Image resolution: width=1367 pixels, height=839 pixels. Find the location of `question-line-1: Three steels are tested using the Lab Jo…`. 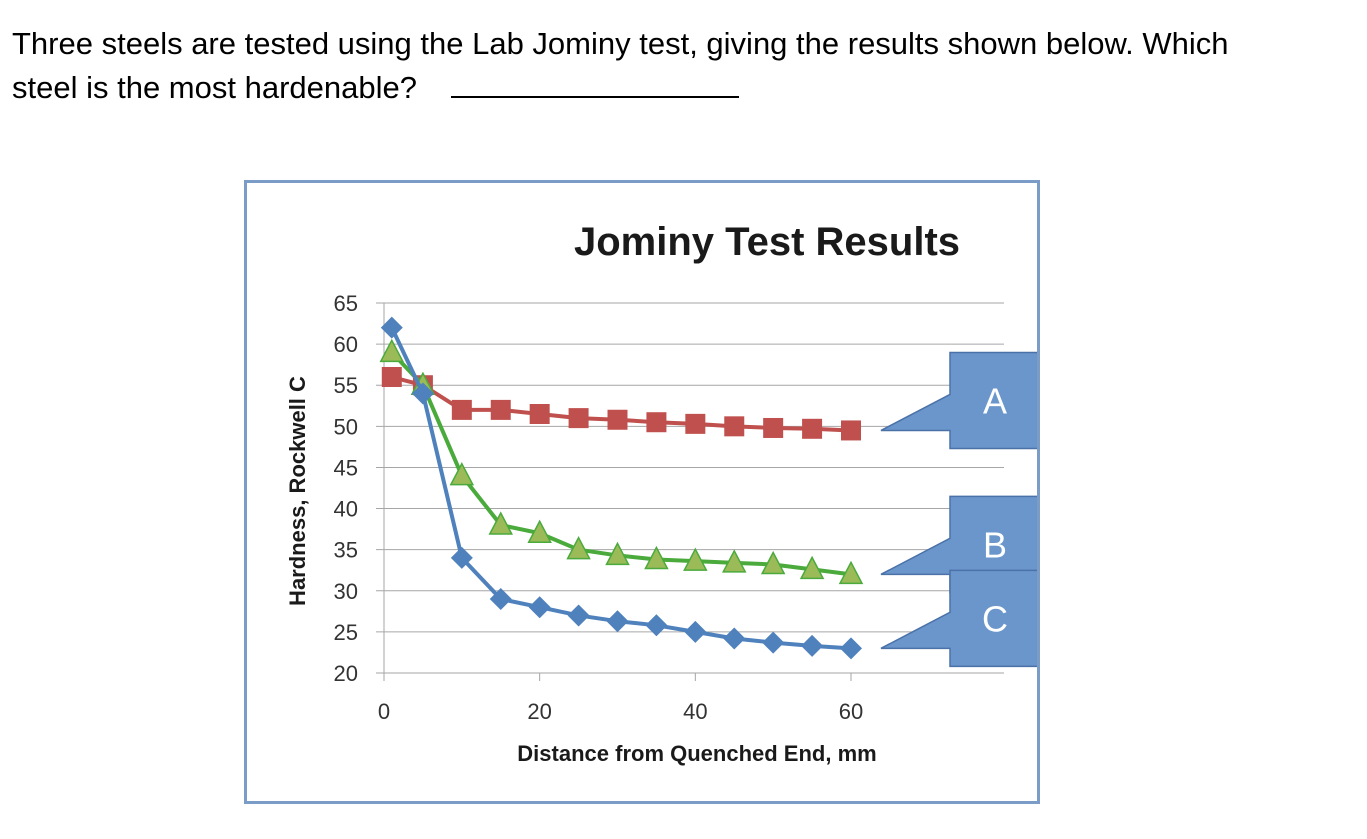

question-line-1: Three steels are tested using the Lab Jo… is located at coordinates (620, 43).